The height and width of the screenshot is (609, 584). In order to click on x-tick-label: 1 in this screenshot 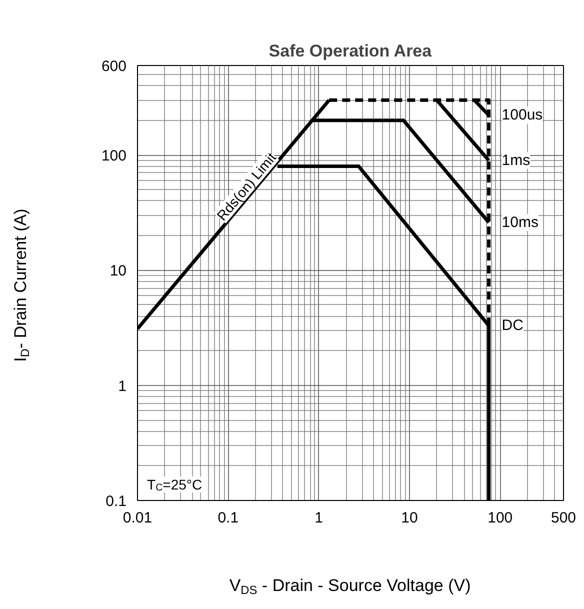, I will do `click(318, 518)`.